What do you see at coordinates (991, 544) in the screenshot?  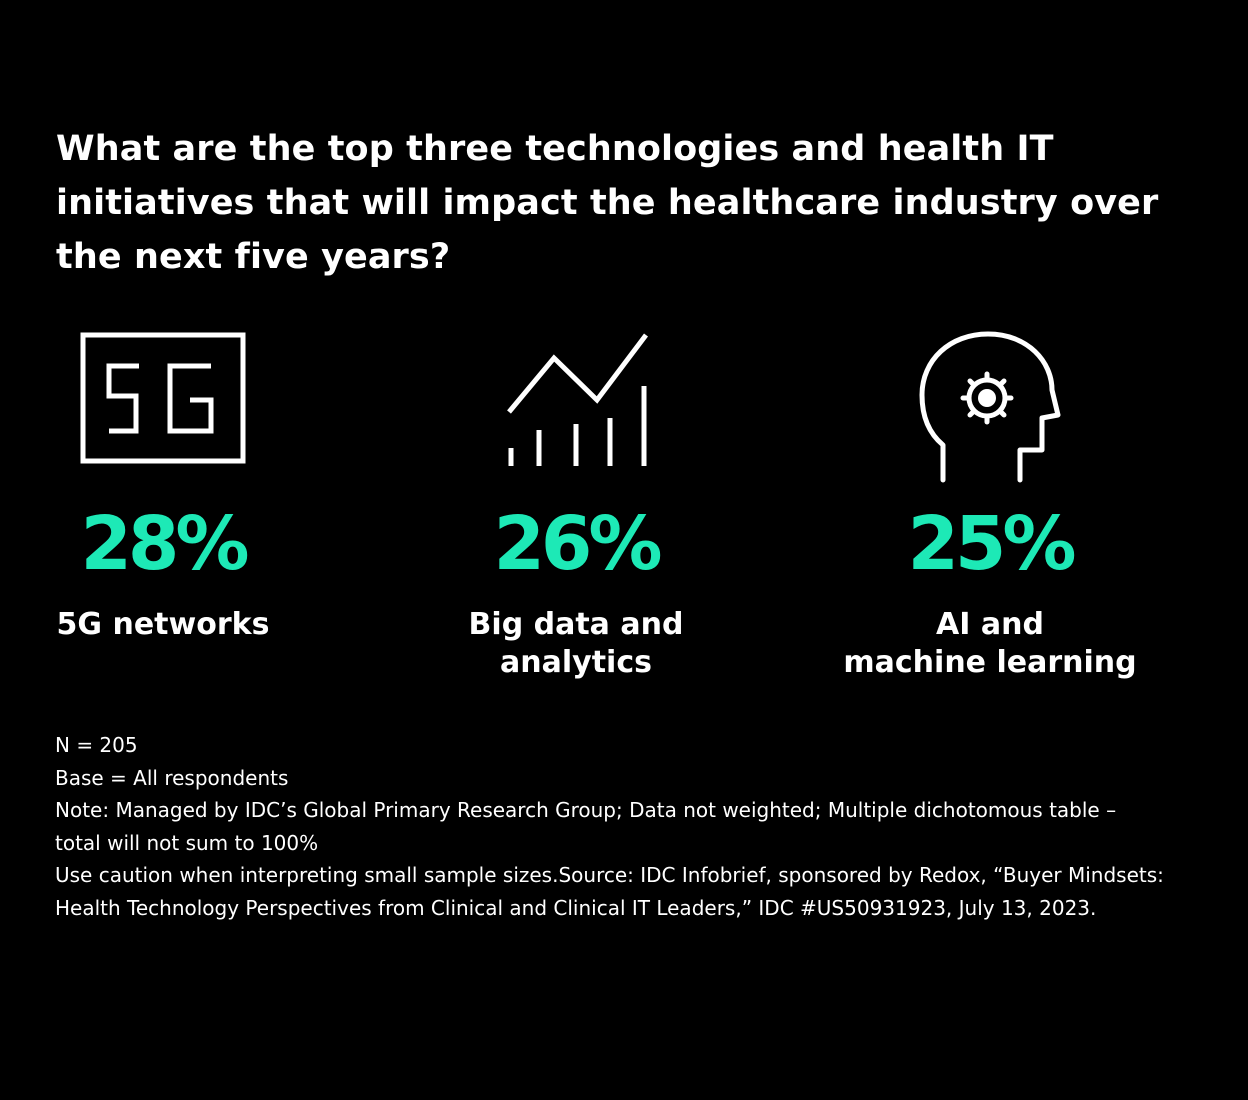 I see `stat-value: 25%` at bounding box center [991, 544].